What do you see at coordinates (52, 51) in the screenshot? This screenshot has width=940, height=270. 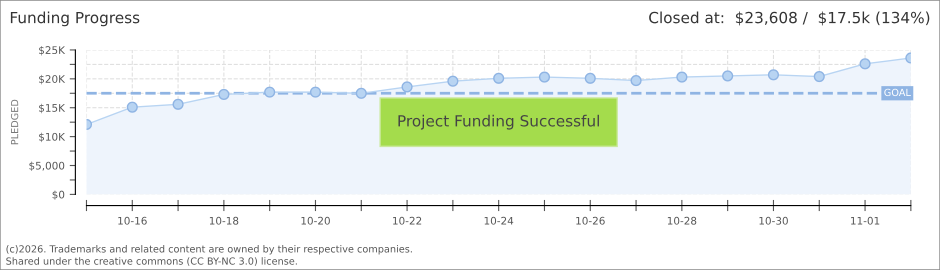 I see `y-tick-label: $25K` at bounding box center [52, 51].